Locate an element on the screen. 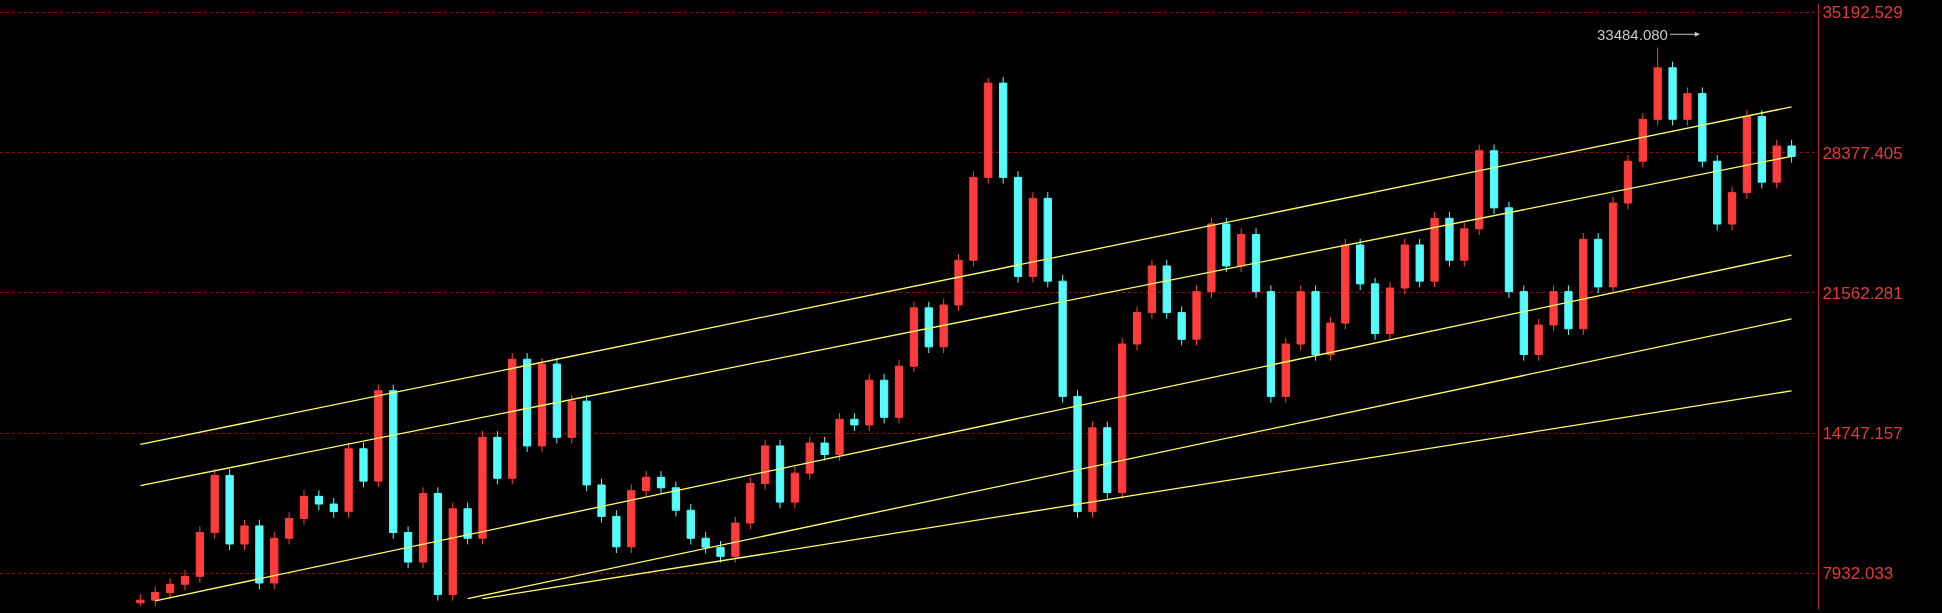 Image resolution: width=1942 pixels, height=613 pixels. y-tick-label: 21562.281 is located at coordinates (1862, 293).